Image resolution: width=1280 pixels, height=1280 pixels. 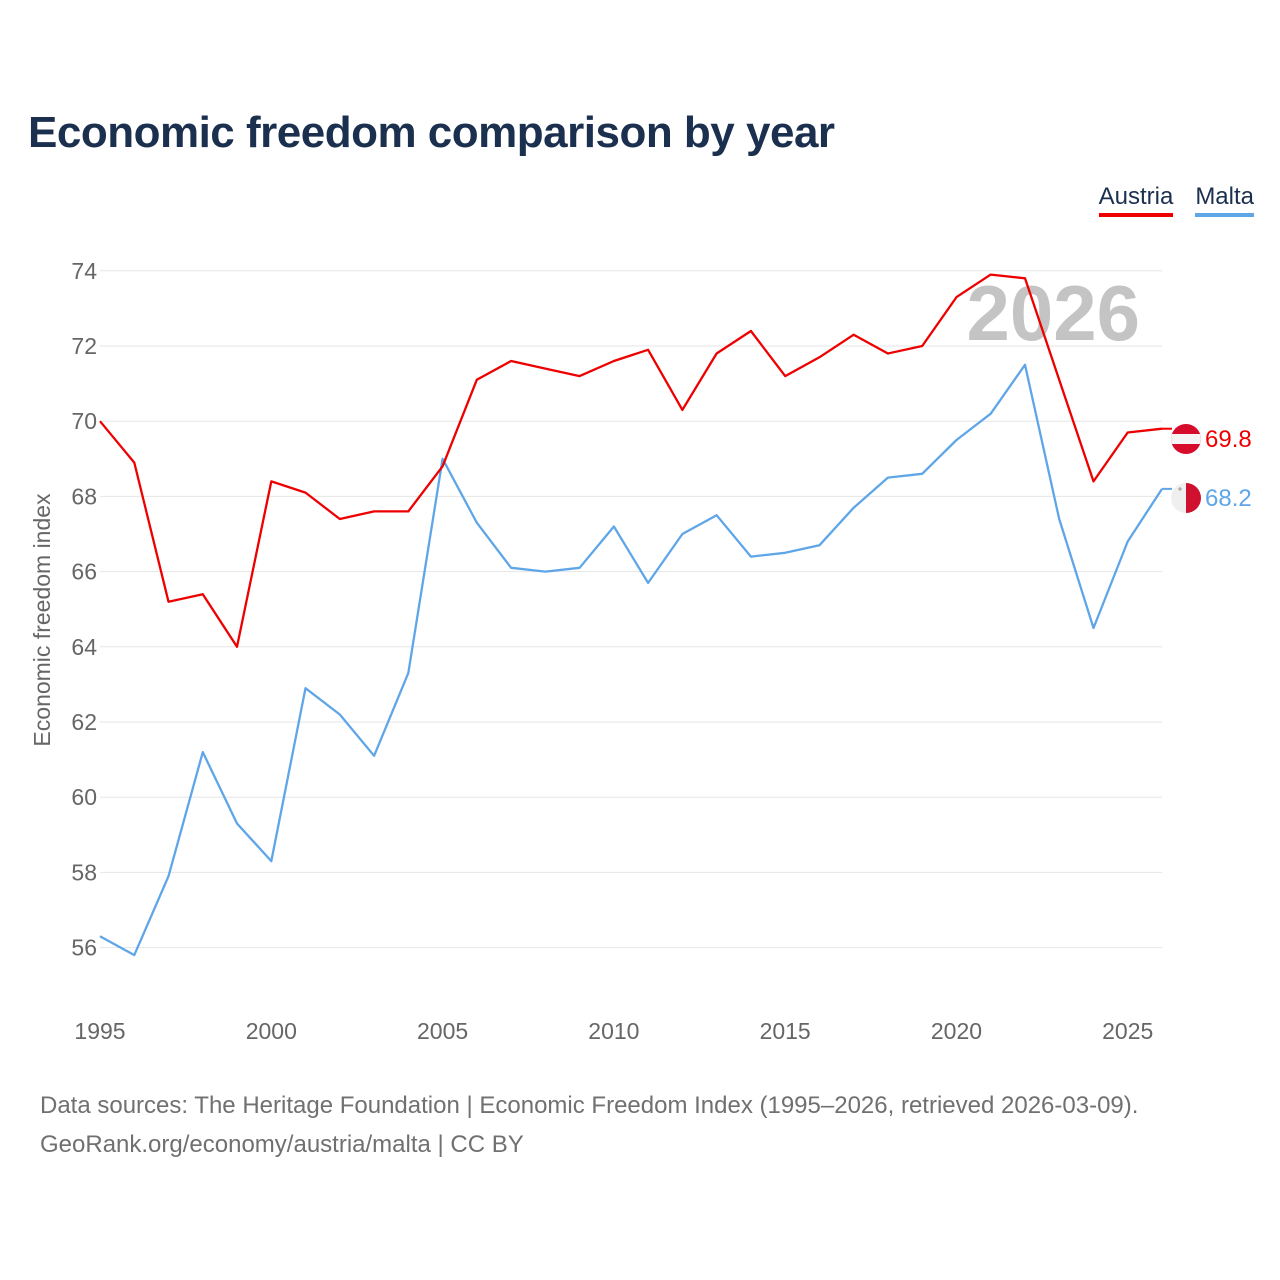 I want to click on year-watermark: 2026, so click(x=1053, y=313).